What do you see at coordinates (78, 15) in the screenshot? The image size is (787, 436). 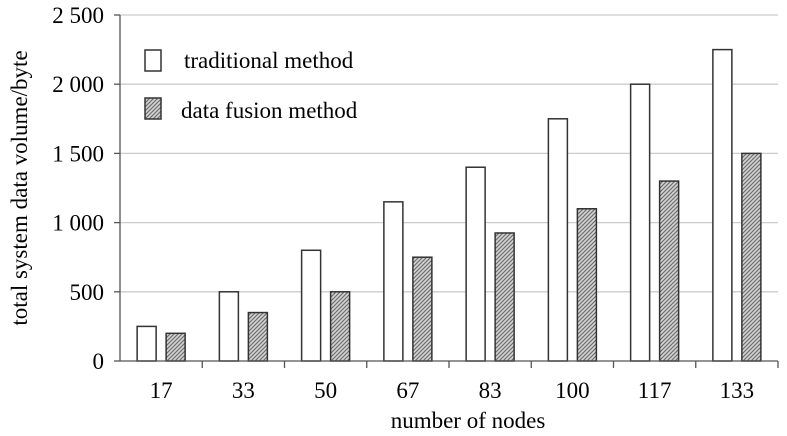 I see `y-tick-label: 2 500` at bounding box center [78, 15].